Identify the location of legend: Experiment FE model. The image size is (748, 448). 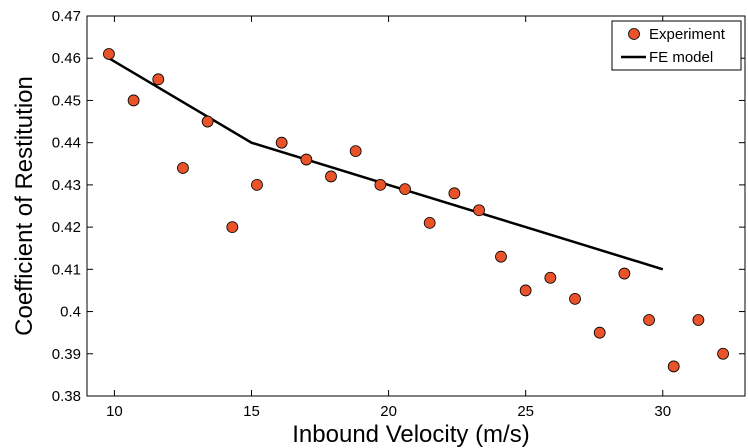
(676, 45).